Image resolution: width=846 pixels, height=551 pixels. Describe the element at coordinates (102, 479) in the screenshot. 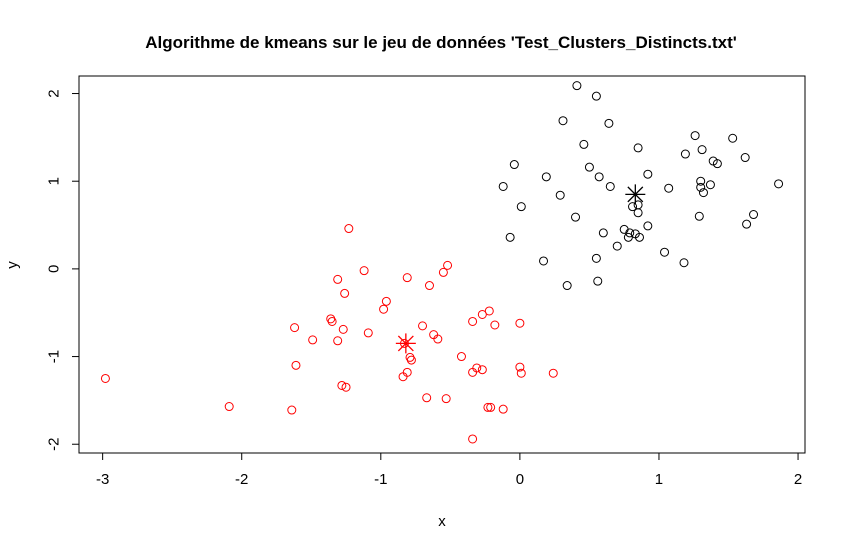

I see `x-tick-label: -3` at that location.